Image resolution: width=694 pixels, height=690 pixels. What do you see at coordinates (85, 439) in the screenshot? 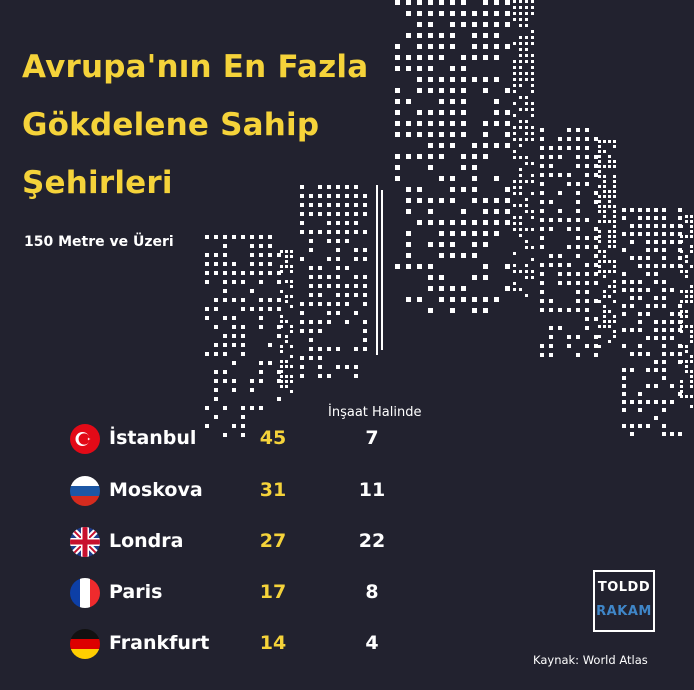
I see `turkey-flag-icon` at bounding box center [85, 439].